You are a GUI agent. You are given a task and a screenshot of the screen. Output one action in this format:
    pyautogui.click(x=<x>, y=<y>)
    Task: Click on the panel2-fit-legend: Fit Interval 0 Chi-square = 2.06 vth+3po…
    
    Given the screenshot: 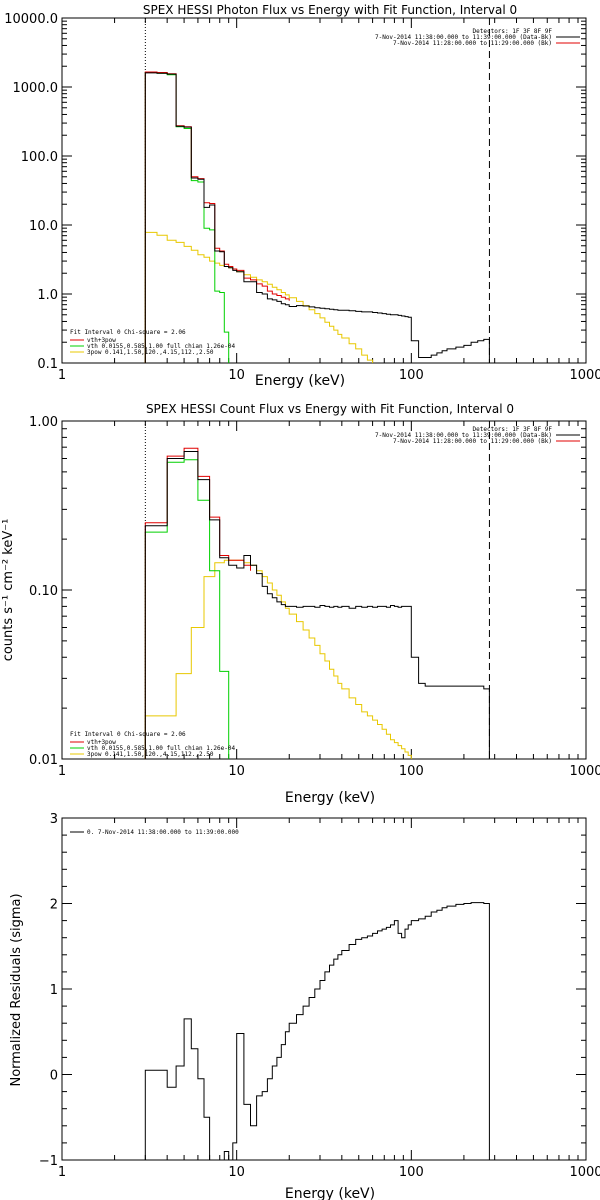 What is the action you would take?
    pyautogui.click(x=152, y=744)
    